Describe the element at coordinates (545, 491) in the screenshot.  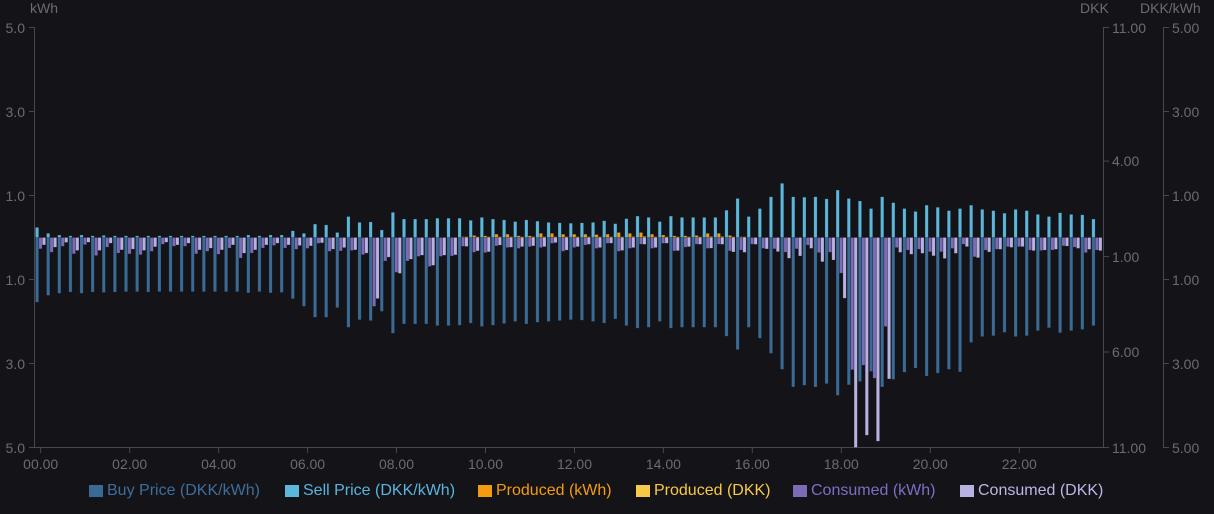
I see `legend-item-produced-kwh: Produced (kWh)` at that location.